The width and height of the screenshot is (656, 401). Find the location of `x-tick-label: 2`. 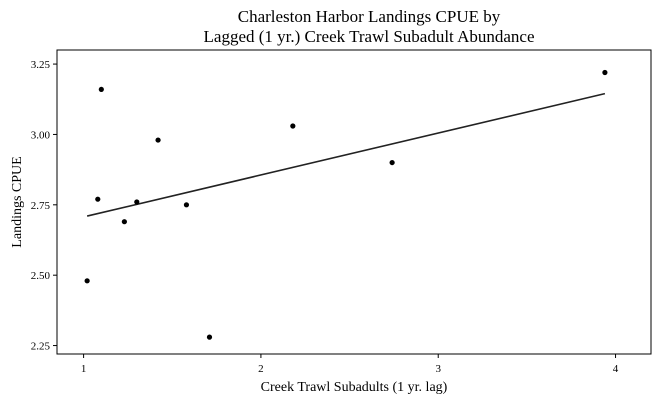

x-tick-label: 2 is located at coordinates (261, 369).